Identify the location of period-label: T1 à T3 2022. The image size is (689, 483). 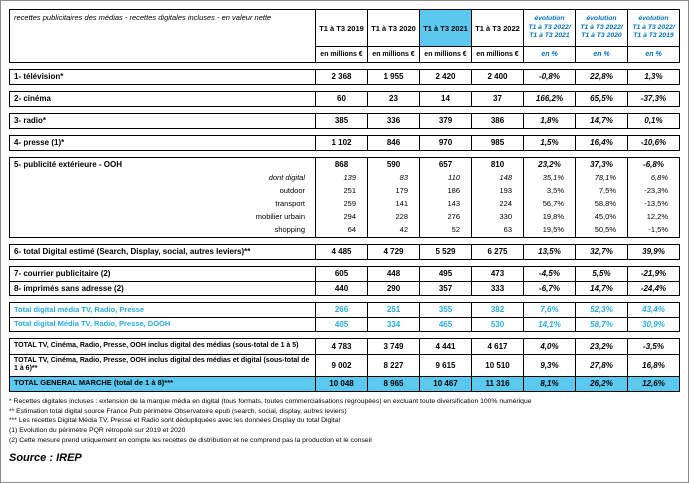
(497, 28).